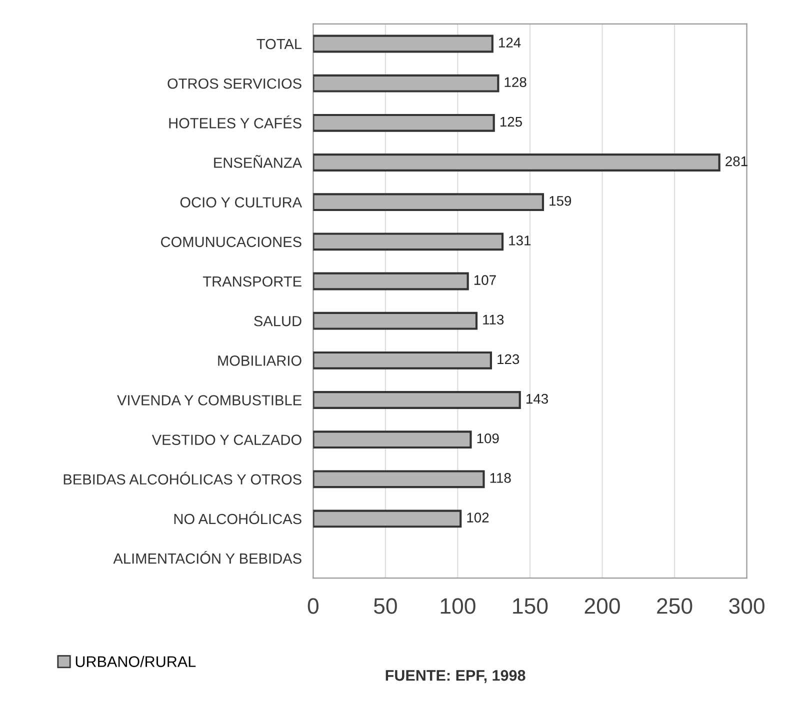 The height and width of the screenshot is (705, 803). I want to click on data-label: 113, so click(493, 319).